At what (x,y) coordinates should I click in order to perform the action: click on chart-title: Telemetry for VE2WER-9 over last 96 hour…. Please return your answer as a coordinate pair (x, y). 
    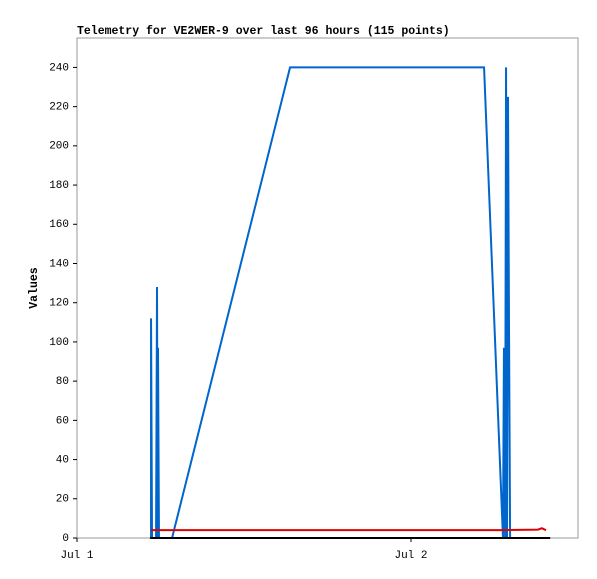
    Looking at the image, I should click on (263, 31).